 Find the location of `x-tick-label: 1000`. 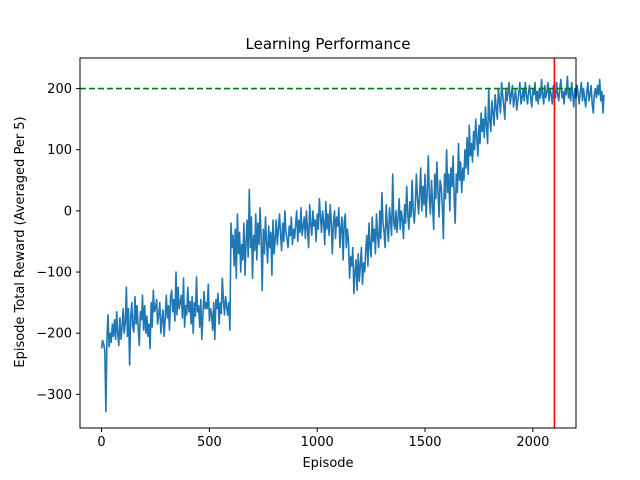

x-tick-label: 1000 is located at coordinates (317, 442).